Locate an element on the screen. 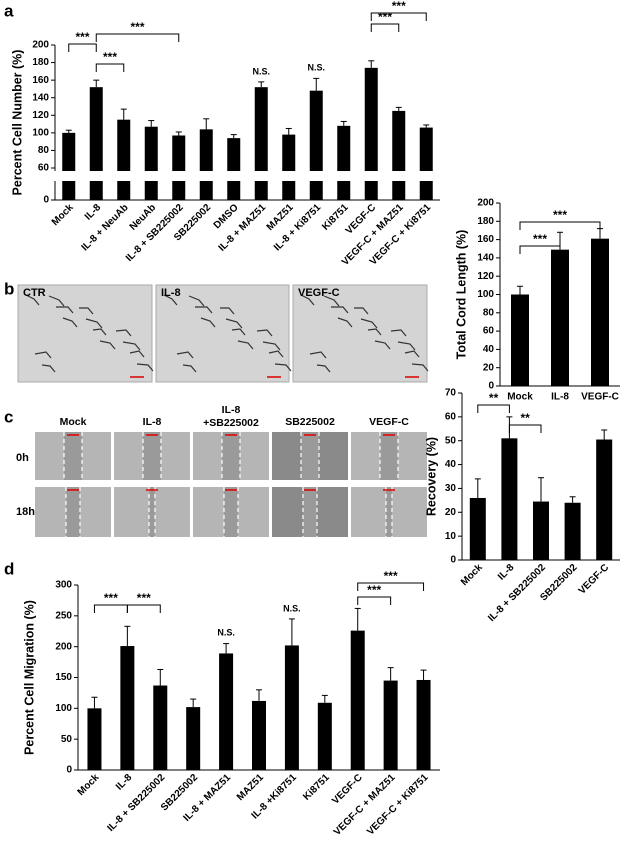 The width and height of the screenshot is (624, 841). panel-label: c is located at coordinates (8, 416).